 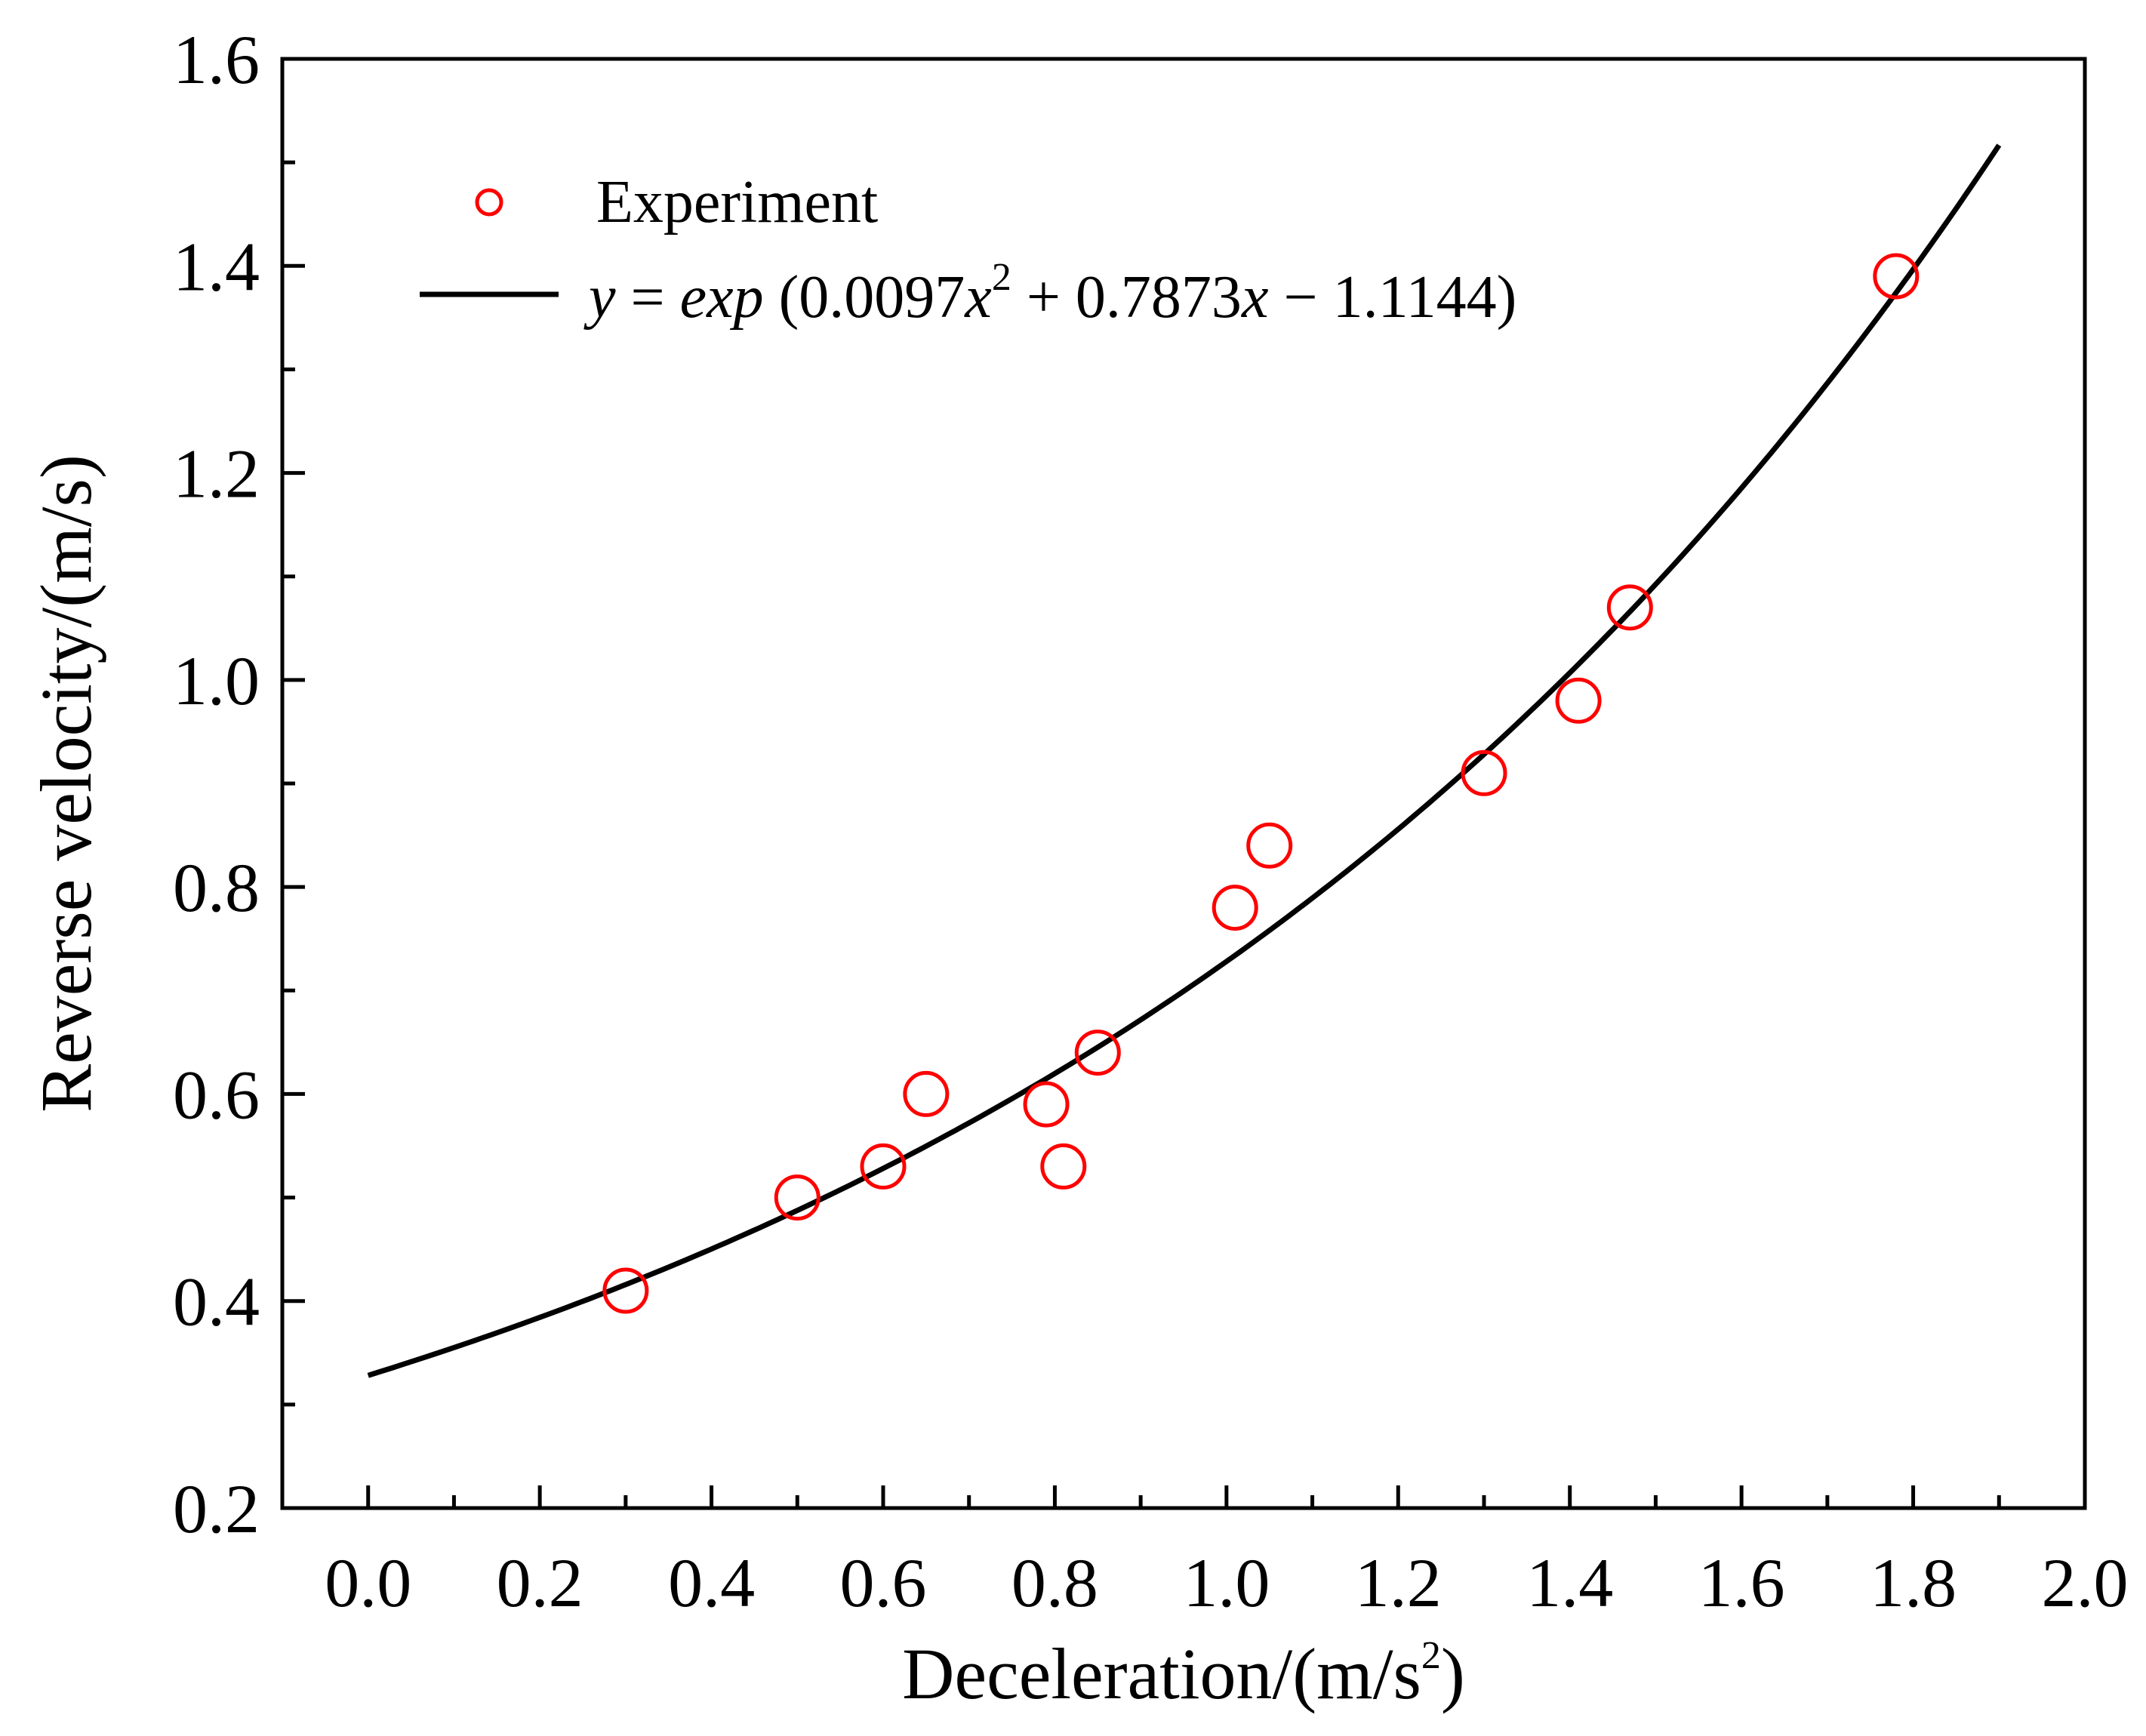 What do you see at coordinates (737, 202) in the screenshot?
I see `legend-experiment-label: Experiment` at bounding box center [737, 202].